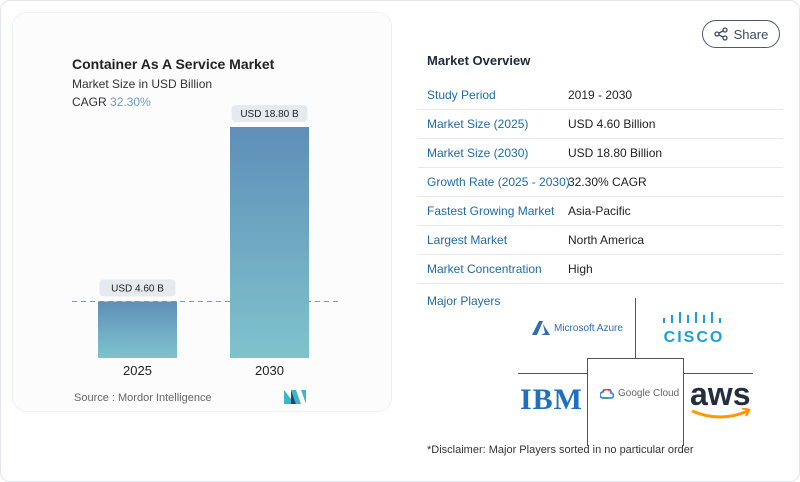 This screenshot has width=800, height=482. Describe the element at coordinates (551, 400) in the screenshot. I see `ibm-logo: IBM` at that location.